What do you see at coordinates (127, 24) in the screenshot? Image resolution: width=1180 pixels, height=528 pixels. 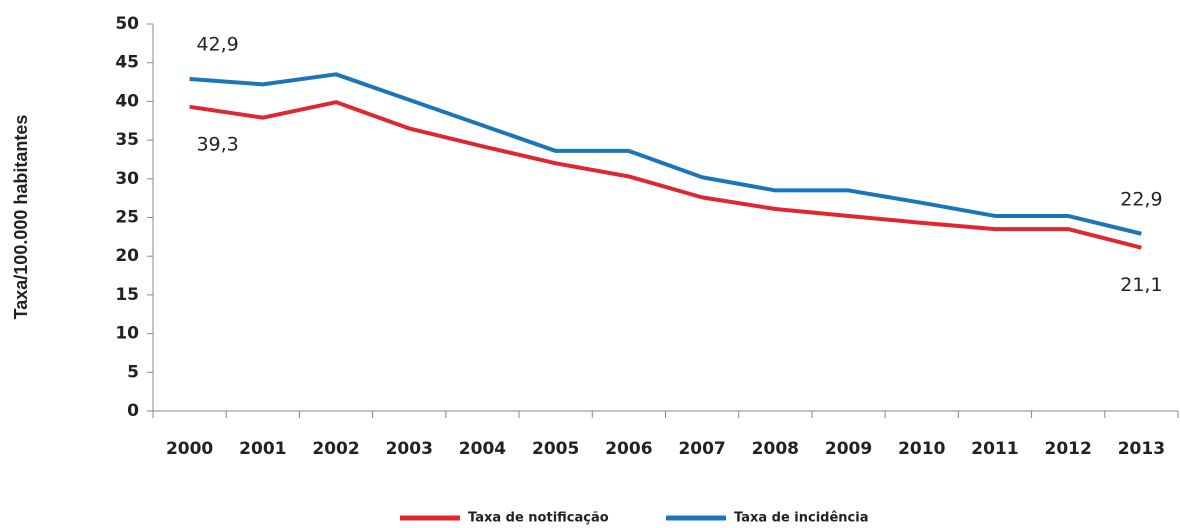 I see `y-tick-label: 50` at bounding box center [127, 24].